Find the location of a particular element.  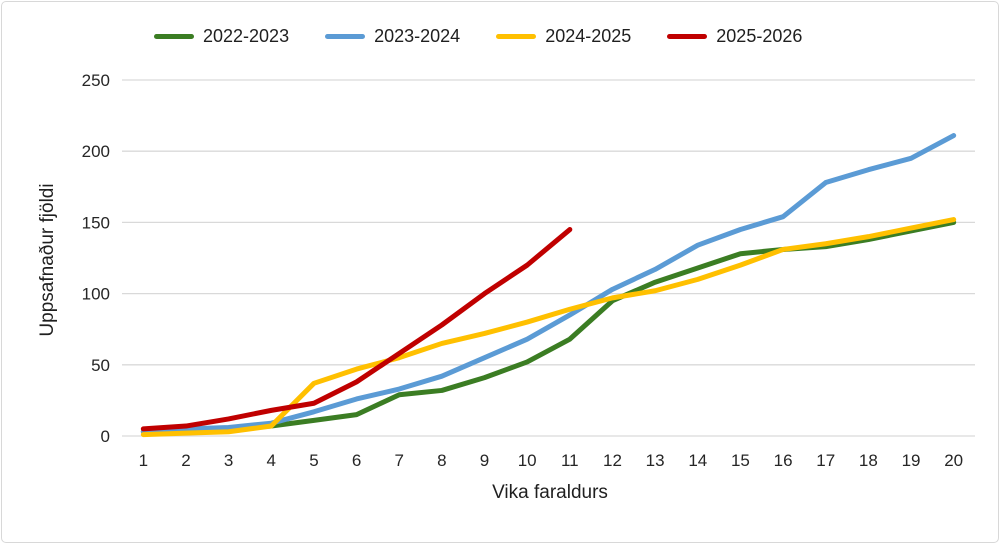

y-tick-label: 100 is located at coordinates (96, 294).